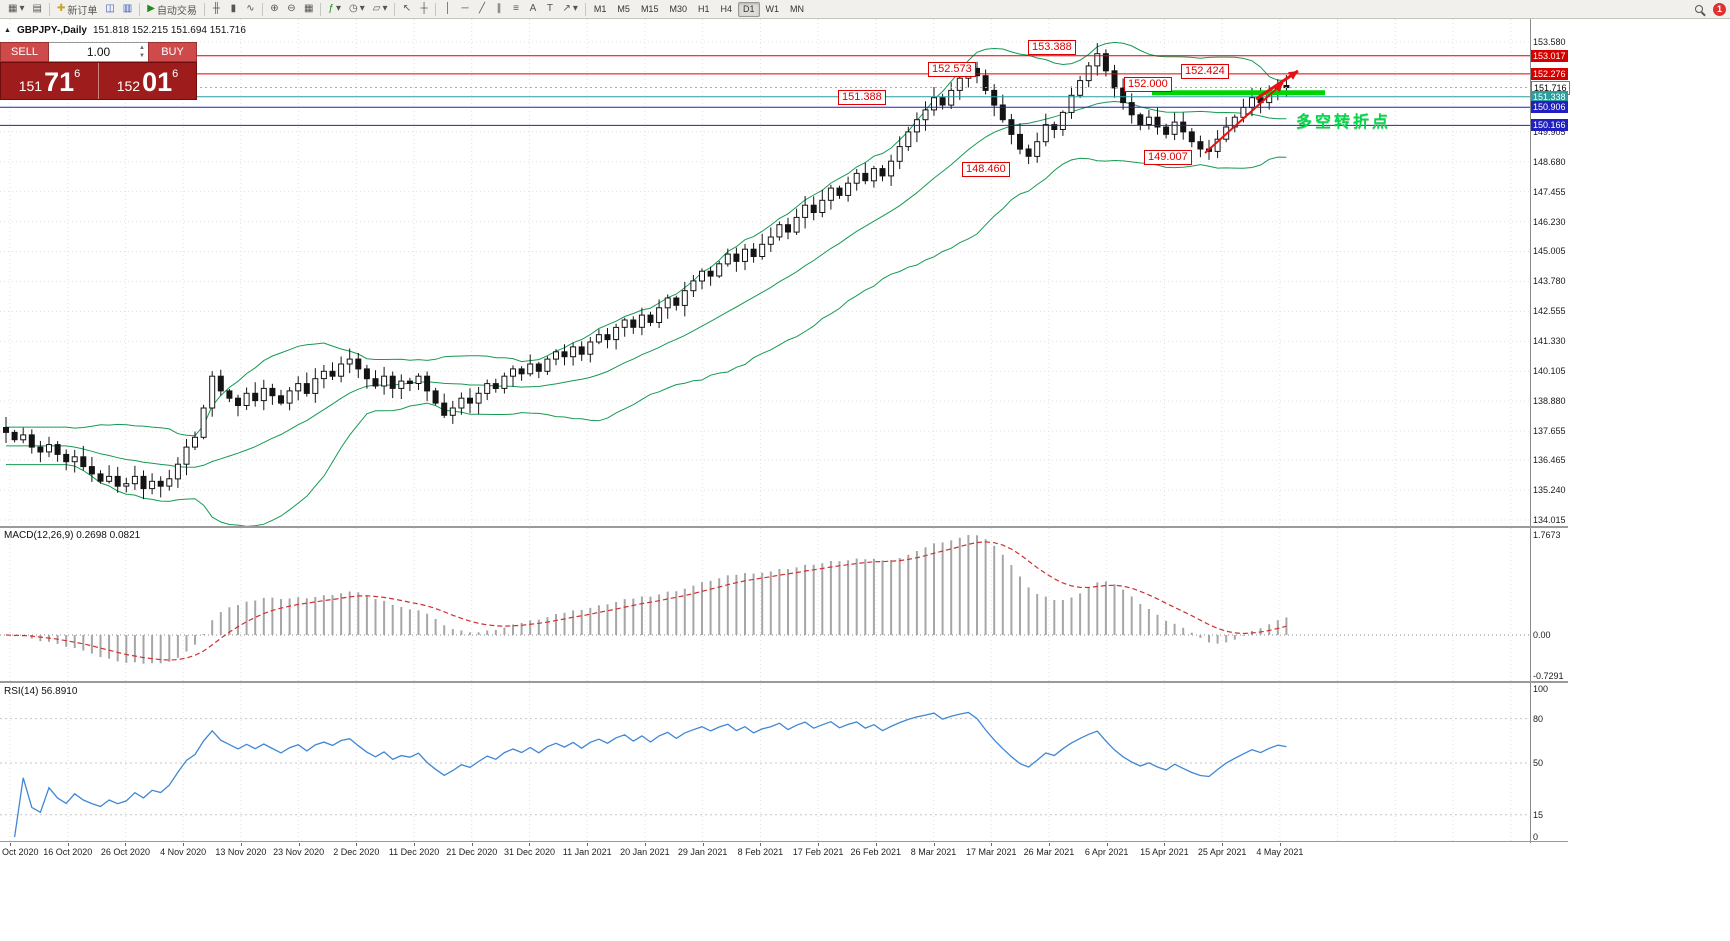 The height and width of the screenshot is (941, 1730). I want to click on new-chart-button: ▦ ▾, so click(16, 9).